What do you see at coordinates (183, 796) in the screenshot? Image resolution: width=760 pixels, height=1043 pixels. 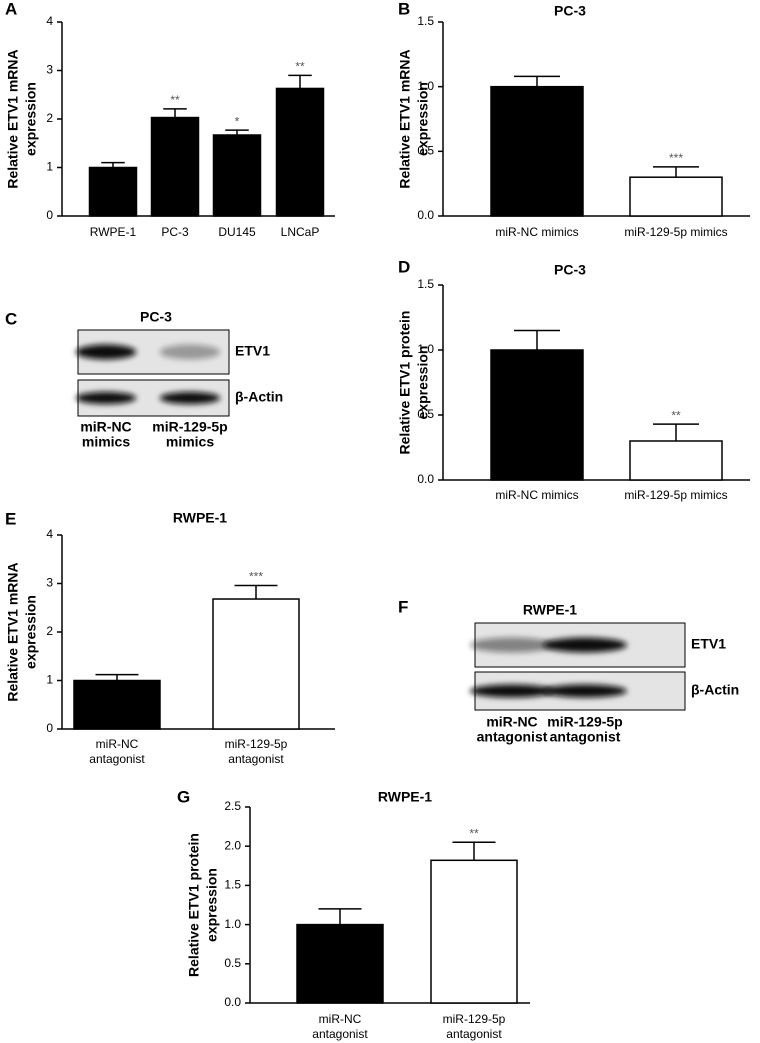 I see `panel-letter: G` at bounding box center [183, 796].